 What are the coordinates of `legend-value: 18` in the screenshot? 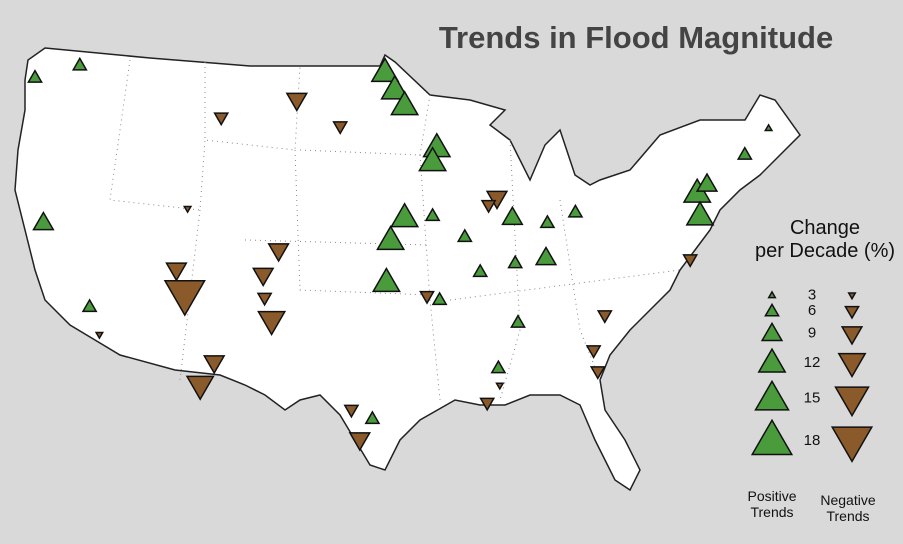 It's located at (812, 440).